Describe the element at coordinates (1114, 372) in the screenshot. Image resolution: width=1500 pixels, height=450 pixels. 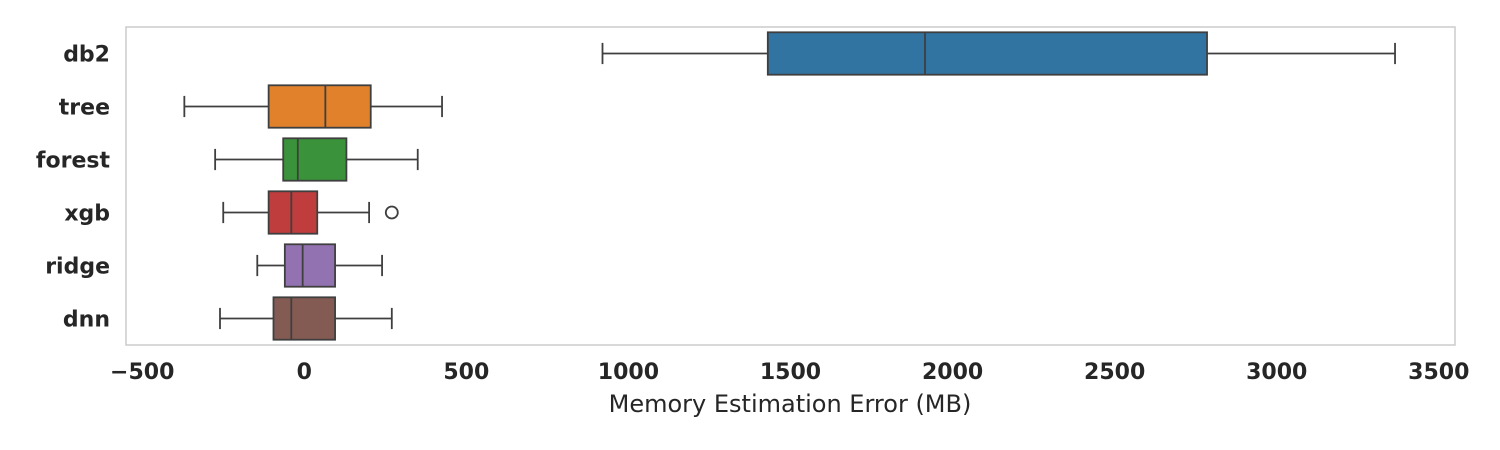
I see `x-tick-label: 2500` at that location.